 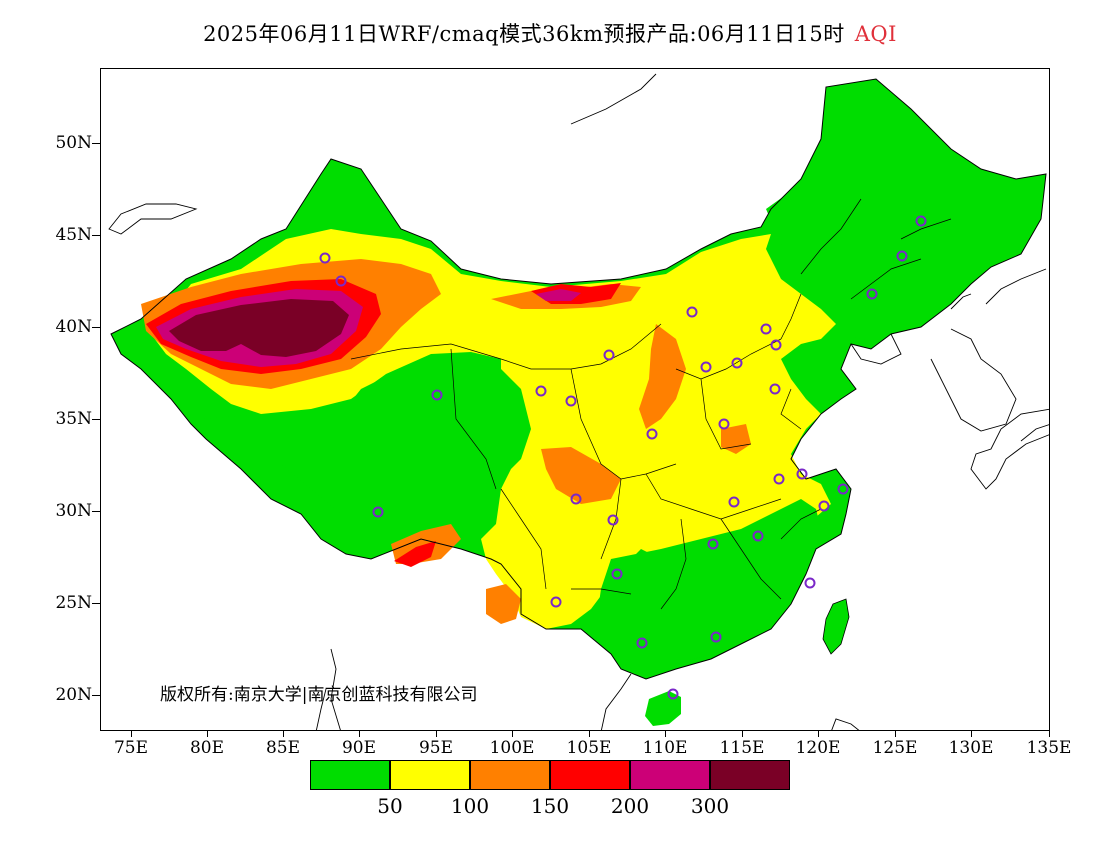 What do you see at coordinates (558, 295) in the screenshot?
I see `very-unhealthy-zone-small` at bounding box center [558, 295].